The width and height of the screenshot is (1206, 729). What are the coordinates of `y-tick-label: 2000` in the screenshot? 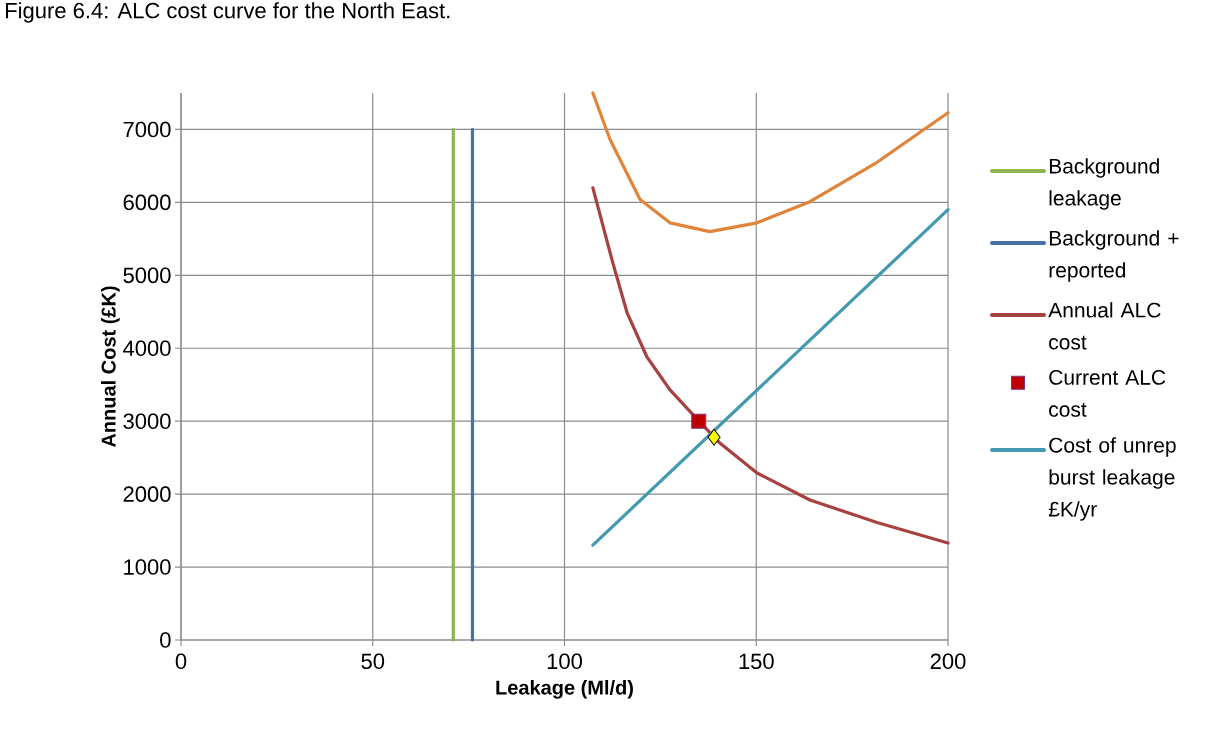 It's located at (147, 494).